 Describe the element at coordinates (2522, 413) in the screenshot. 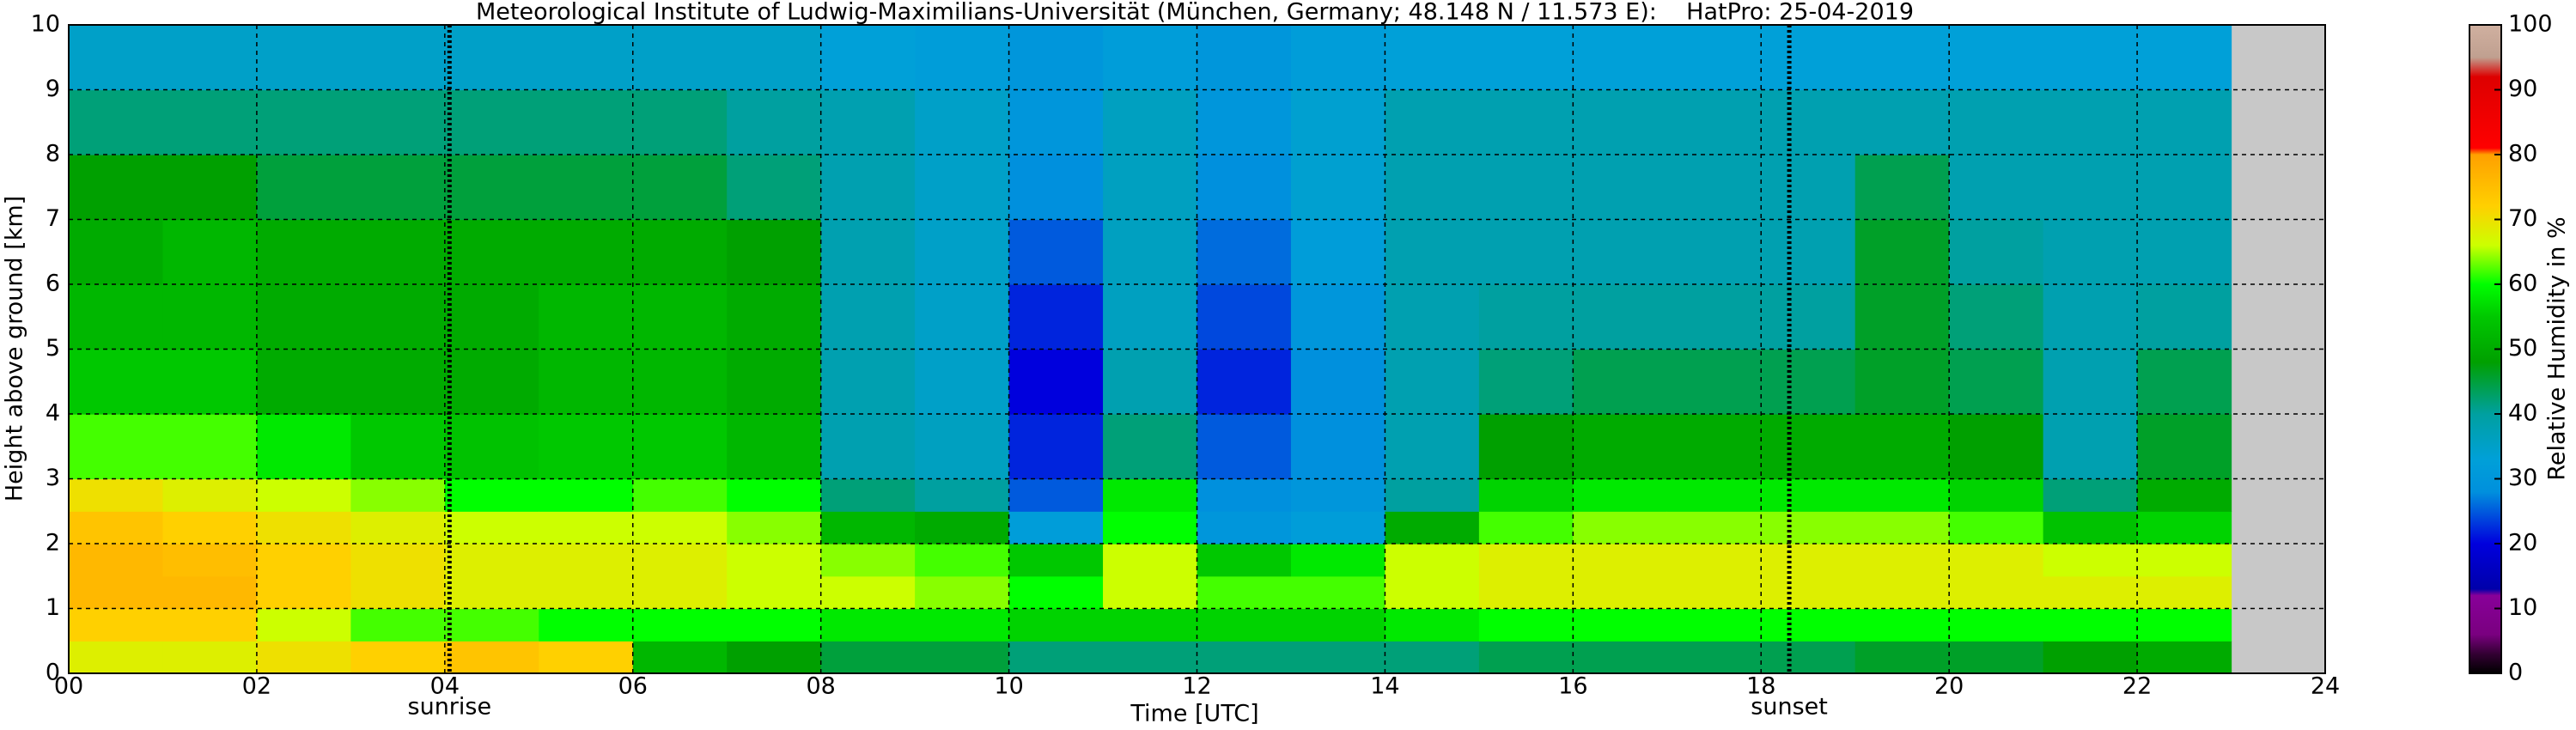

I see `colorbar-tick-label: 40` at that location.